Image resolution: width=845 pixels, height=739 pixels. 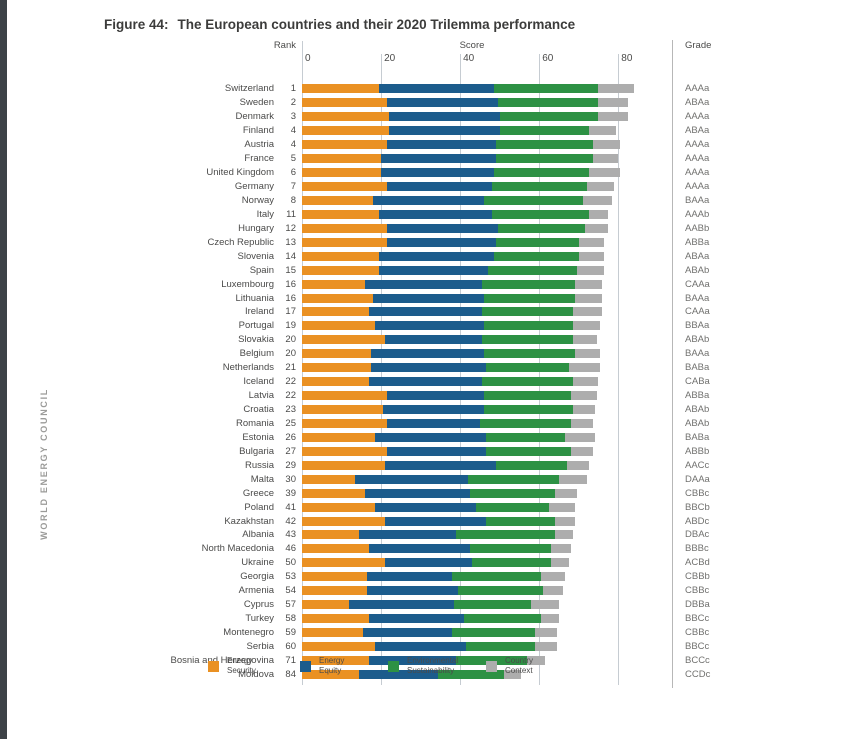 I want to click on grade-value: AAAb, so click(x=697, y=214).